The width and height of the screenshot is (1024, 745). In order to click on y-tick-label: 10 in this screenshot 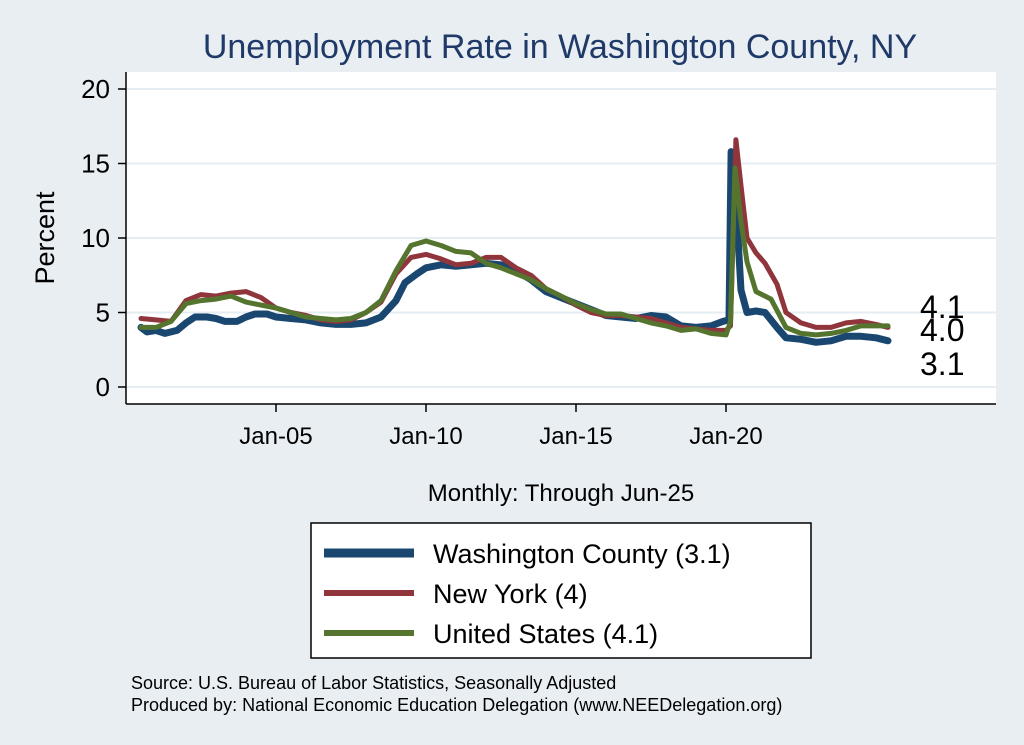, I will do `click(95, 238)`.